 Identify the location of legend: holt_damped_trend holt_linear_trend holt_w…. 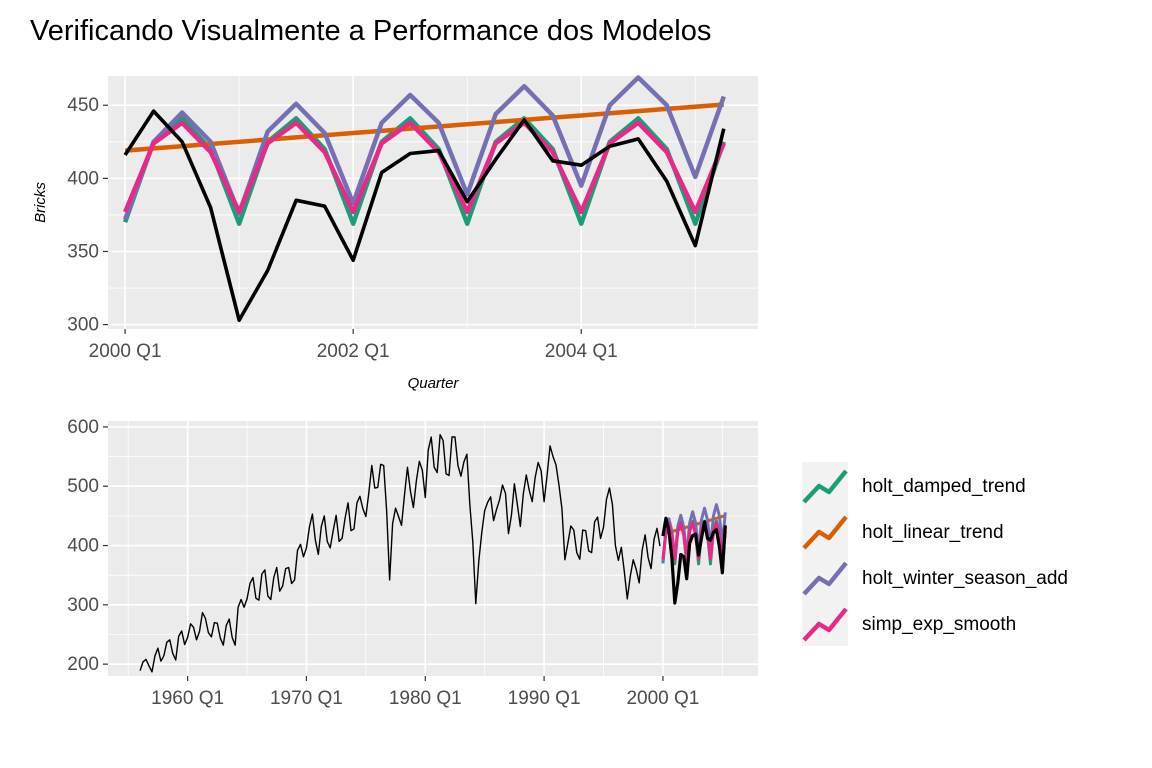
(935, 554).